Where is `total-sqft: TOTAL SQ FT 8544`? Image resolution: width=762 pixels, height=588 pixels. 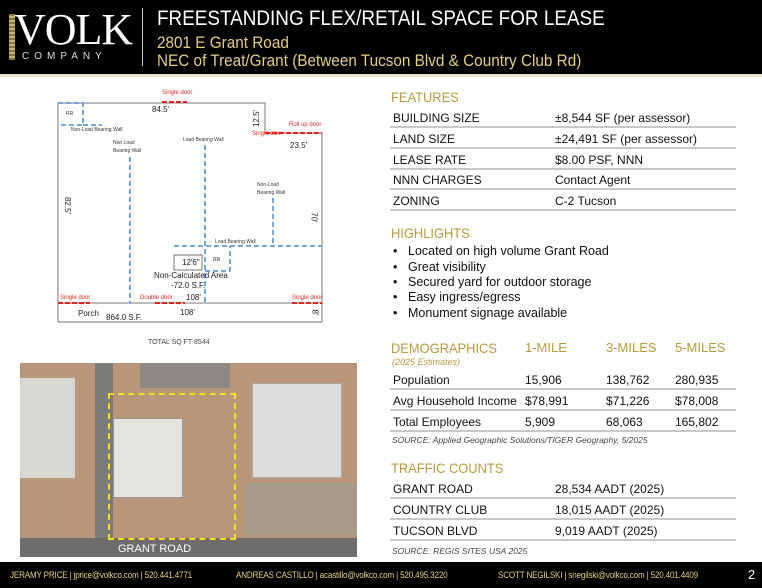
total-sqft: TOTAL SQ FT 8544 is located at coordinates (179, 342).